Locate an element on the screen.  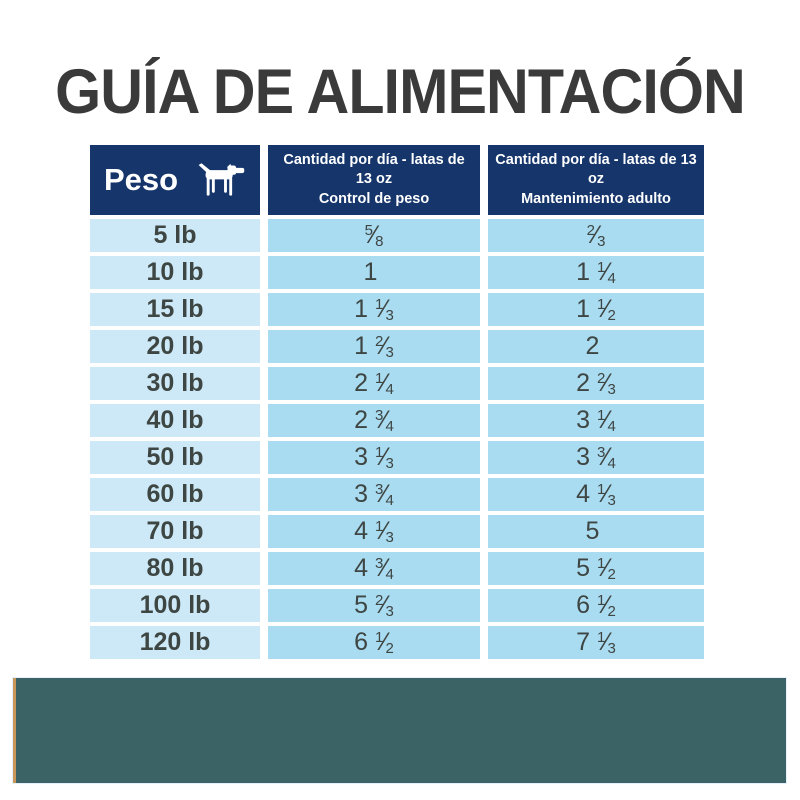
adult-cell: 3 3⁄4 is located at coordinates (596, 457).